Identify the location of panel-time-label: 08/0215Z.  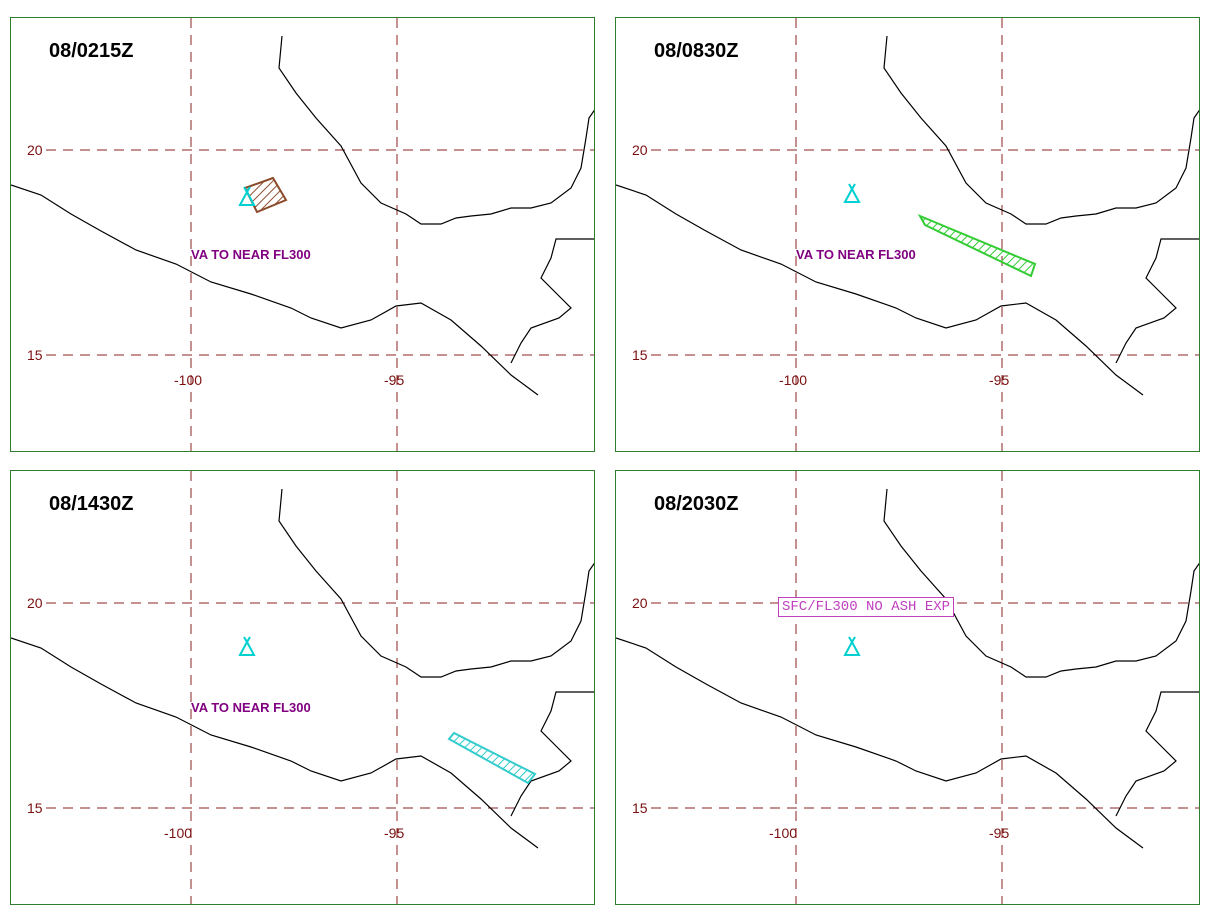
(91, 51).